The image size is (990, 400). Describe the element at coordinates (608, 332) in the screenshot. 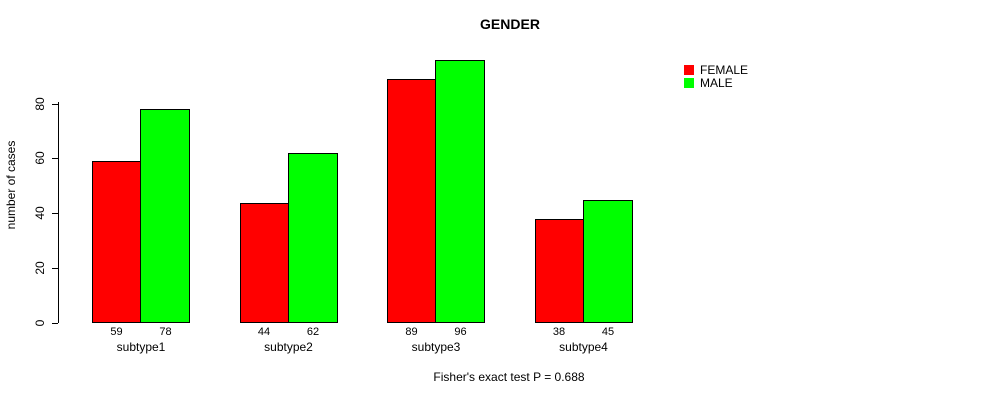

I see `bar-value-label: 45` at that location.